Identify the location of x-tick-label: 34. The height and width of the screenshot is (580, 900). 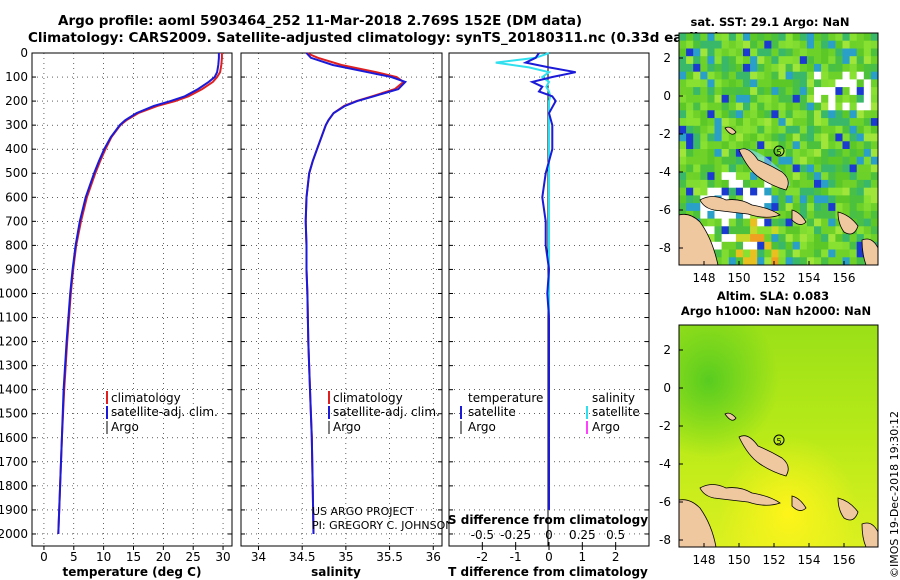
(258, 557).